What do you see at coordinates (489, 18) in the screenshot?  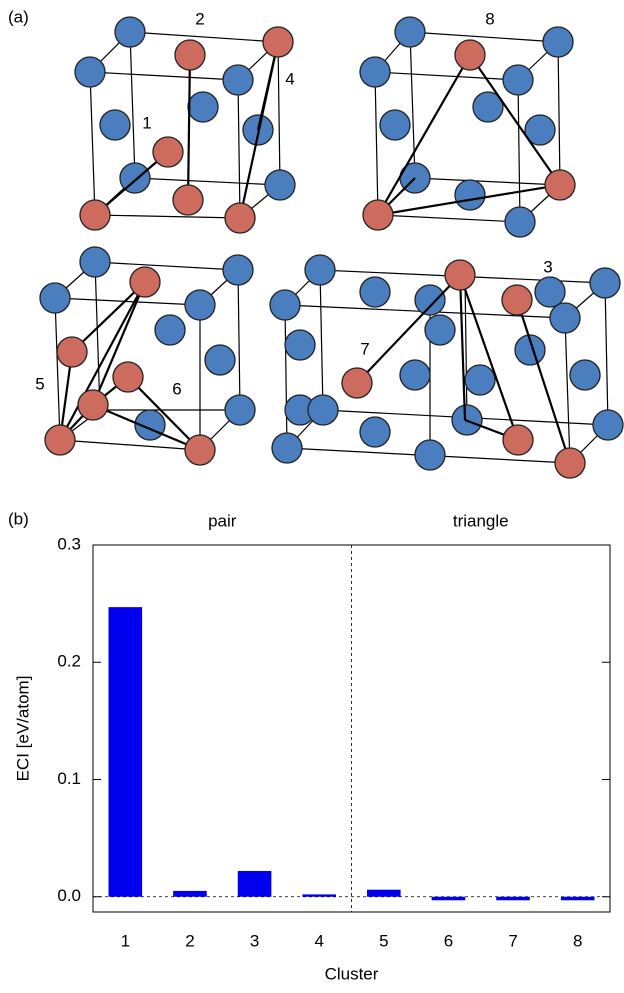 I see `cluster-label: 8` at bounding box center [489, 18].